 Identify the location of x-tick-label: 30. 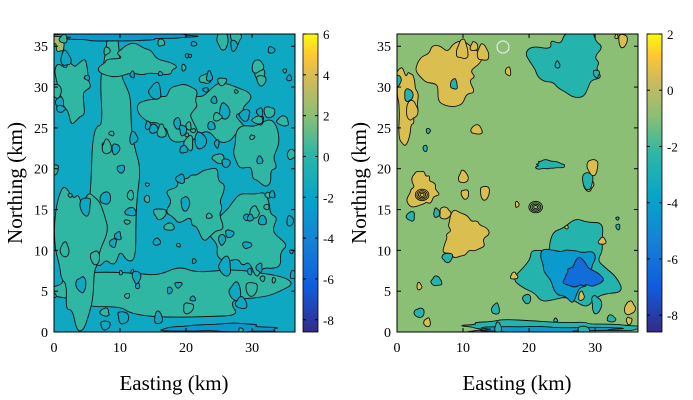
(595, 348).